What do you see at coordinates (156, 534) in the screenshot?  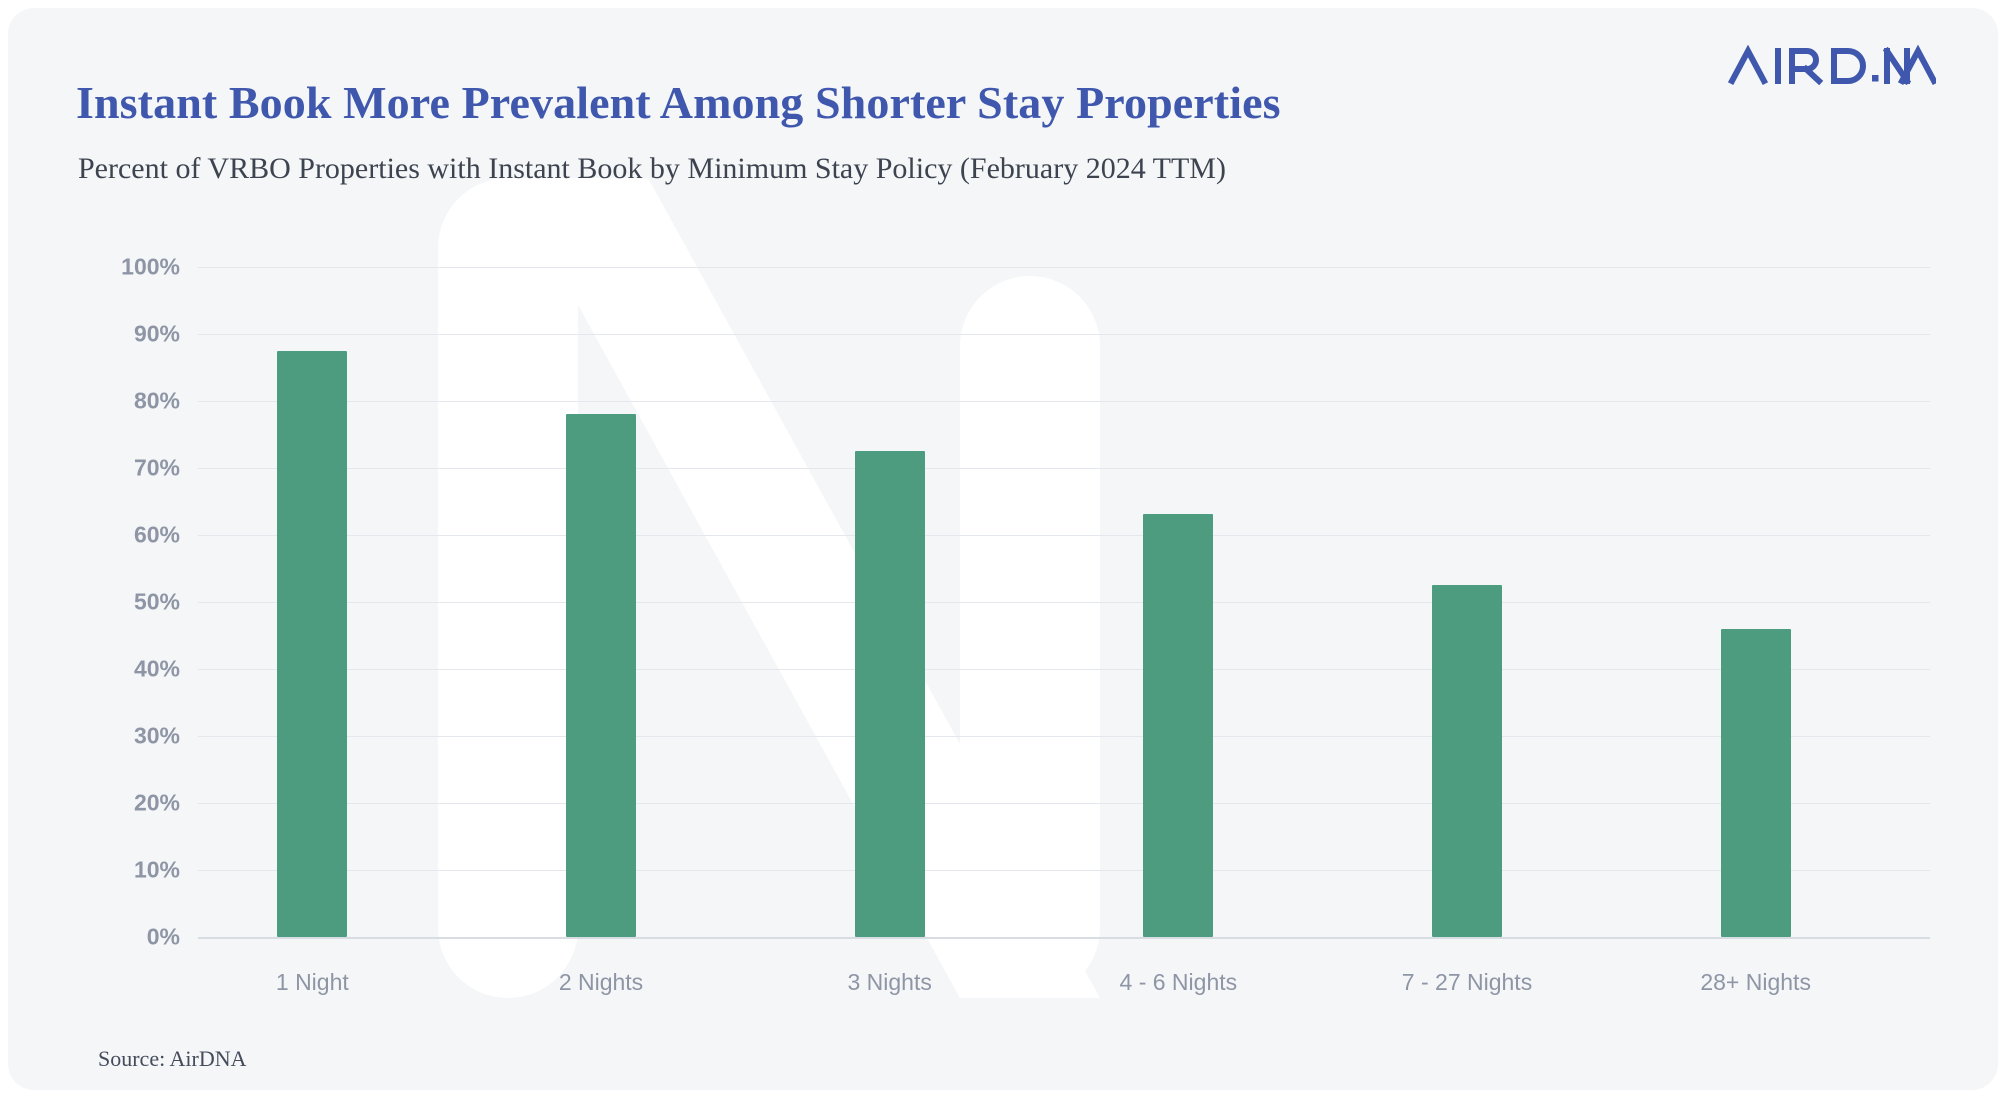 I see `y-axis-tick-label: 60%` at bounding box center [156, 534].